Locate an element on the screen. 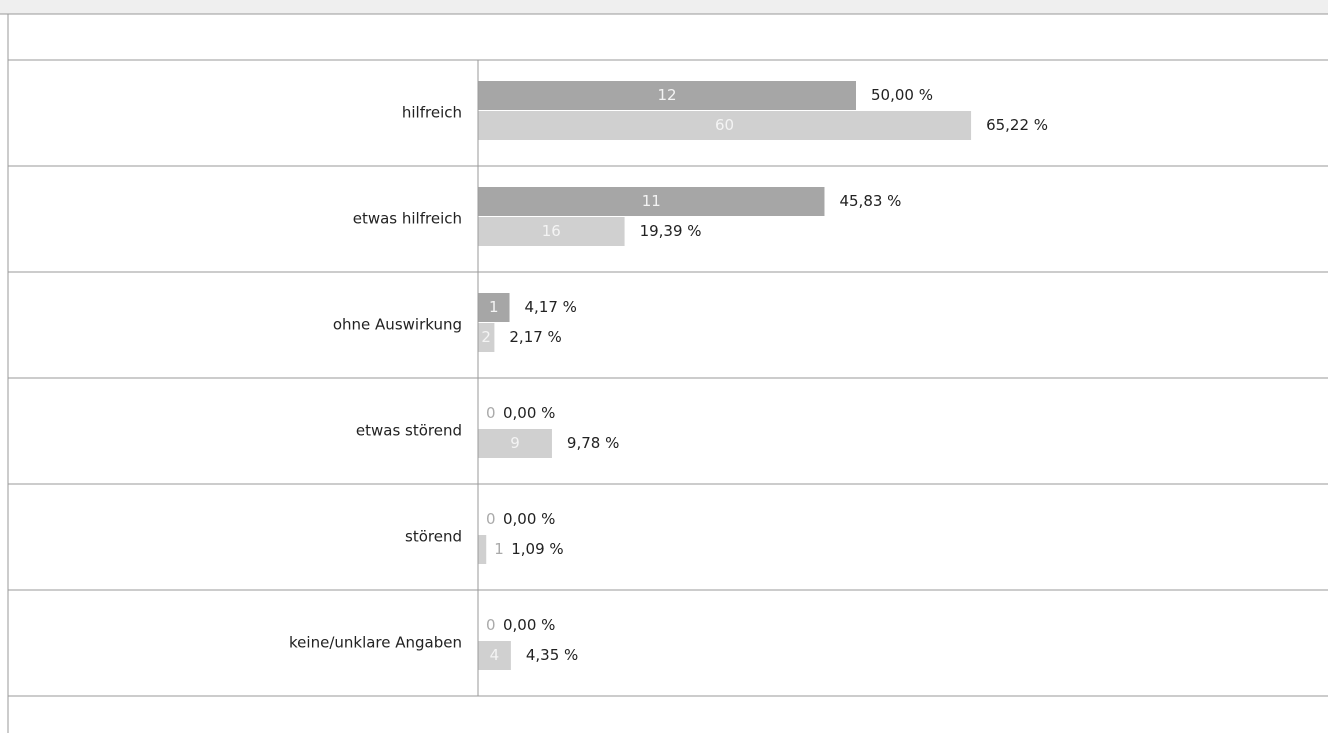 The image size is (1328, 733). bar-count: 2 is located at coordinates (486, 337).